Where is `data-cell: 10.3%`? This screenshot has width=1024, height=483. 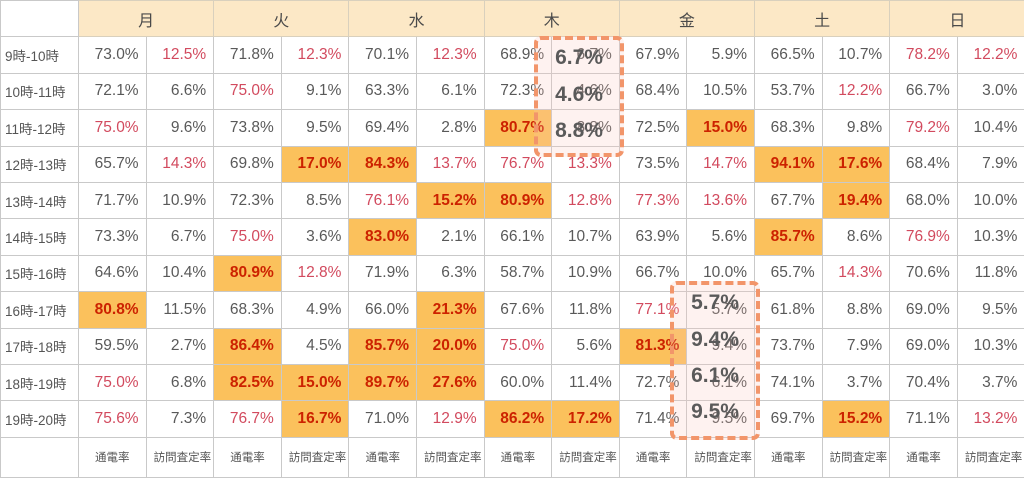 data-cell: 10.3% is located at coordinates (990, 237).